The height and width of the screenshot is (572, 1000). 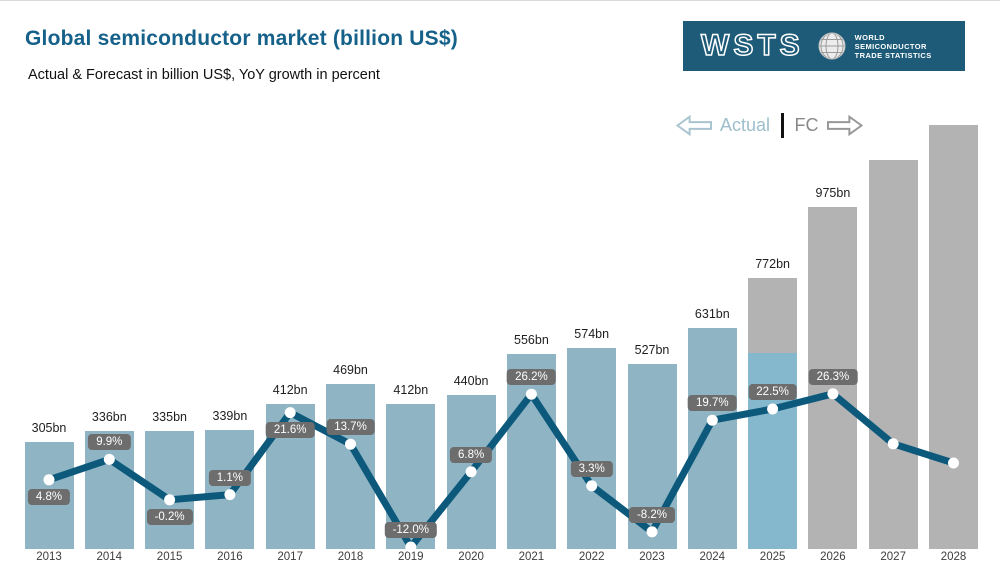 What do you see at coordinates (592, 448) in the screenshot?
I see `bar-2022` at bounding box center [592, 448].